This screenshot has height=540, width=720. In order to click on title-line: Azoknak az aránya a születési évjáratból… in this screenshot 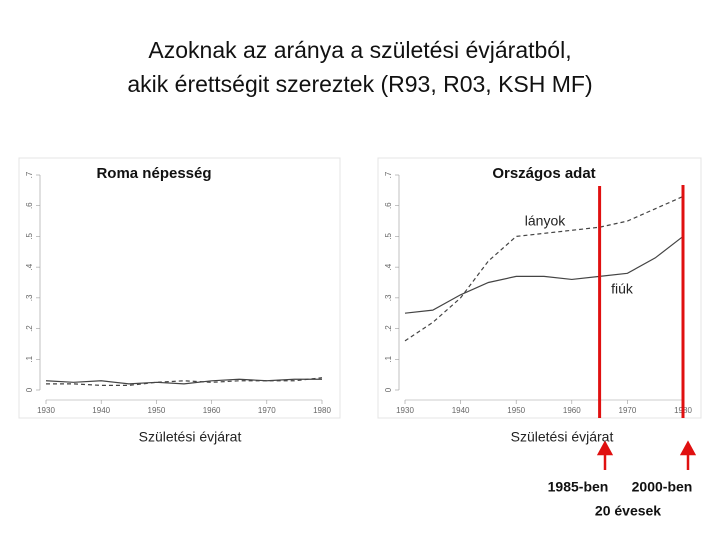, I will do `click(359, 50)`.